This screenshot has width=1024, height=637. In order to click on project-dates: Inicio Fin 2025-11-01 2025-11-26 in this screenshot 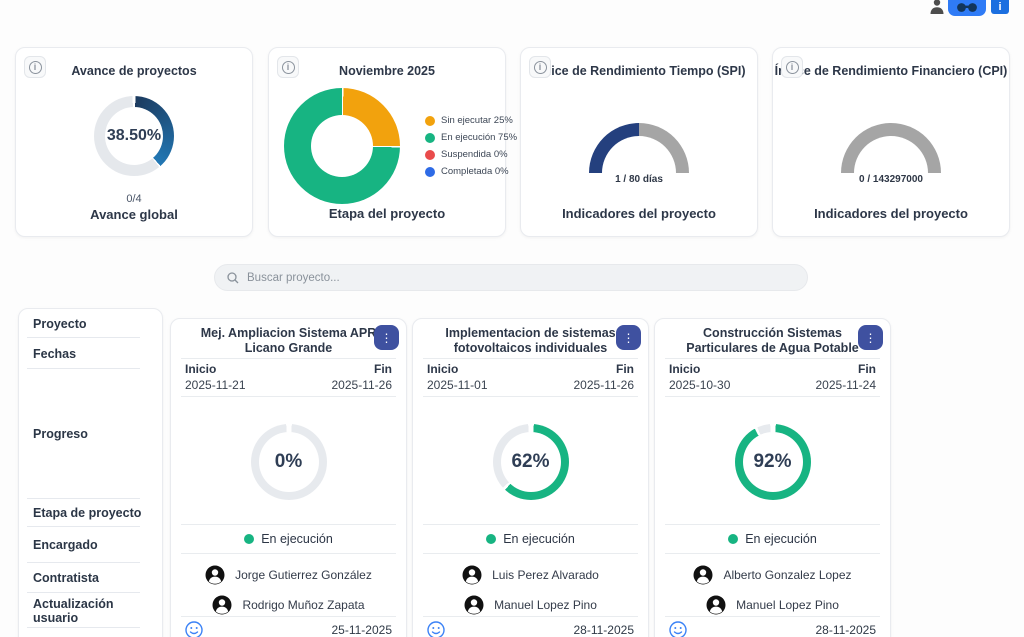, I will do `click(530, 377)`.